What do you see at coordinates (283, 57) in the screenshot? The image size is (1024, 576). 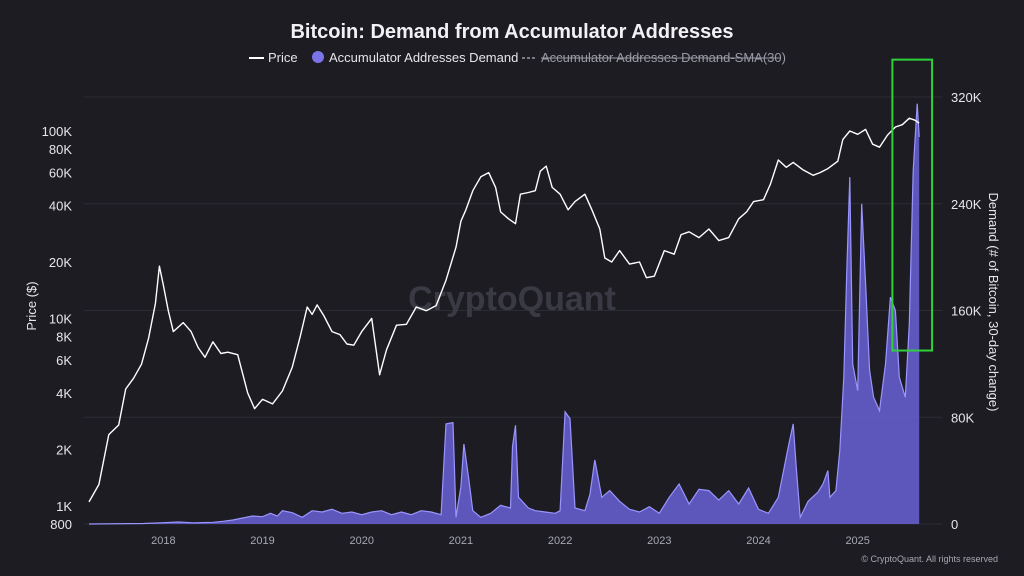 I see `legend-label-price: Price` at bounding box center [283, 57].